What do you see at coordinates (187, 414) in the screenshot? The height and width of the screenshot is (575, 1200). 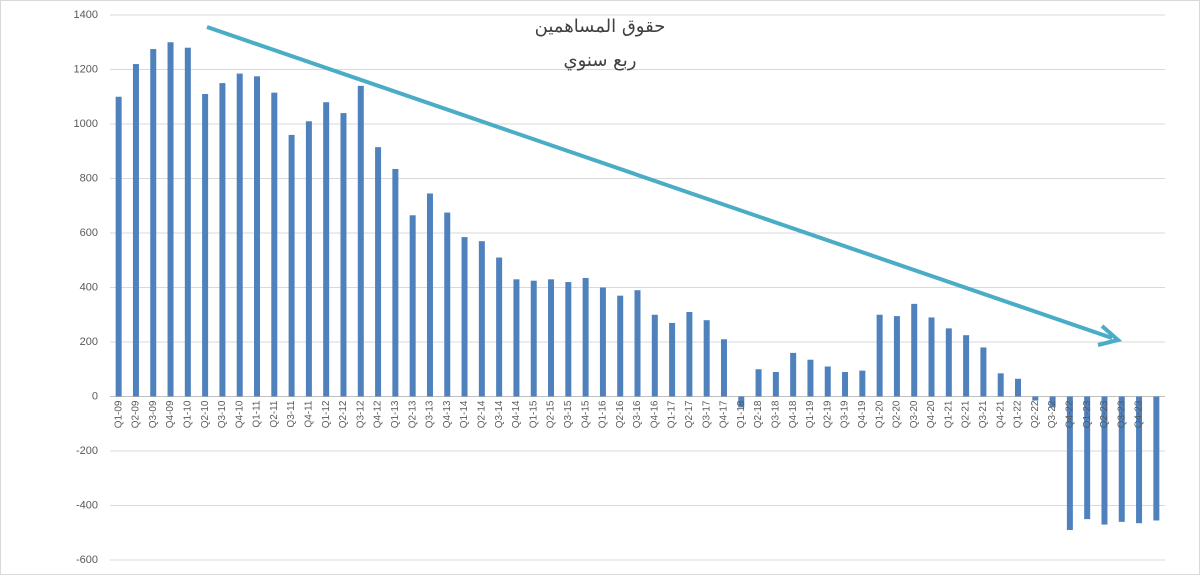 I see `x-tick-label: Q1-10` at bounding box center [187, 414].